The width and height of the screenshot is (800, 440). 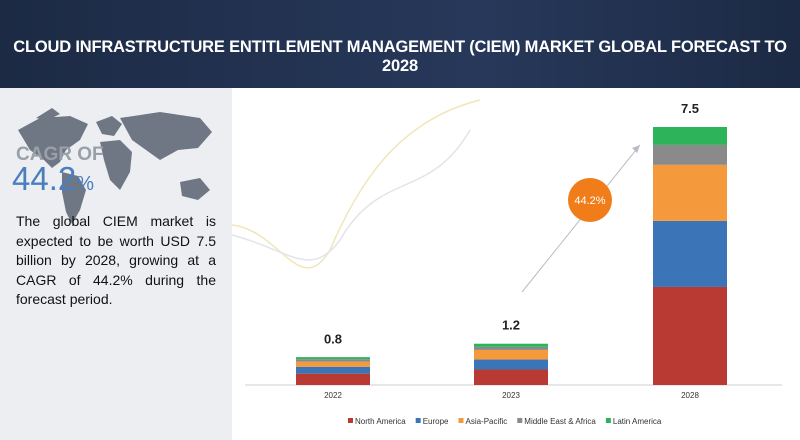 I want to click on x-tick-label: 2023, so click(x=511, y=395).